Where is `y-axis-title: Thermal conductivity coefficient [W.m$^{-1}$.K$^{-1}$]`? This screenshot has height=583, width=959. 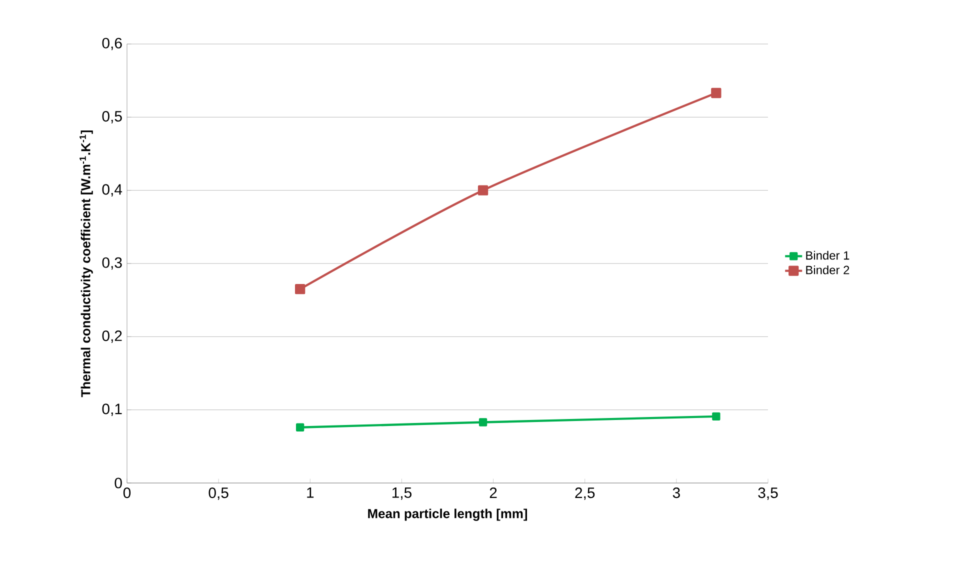
y-axis-title: Thermal conductivity coefficient [W.m$^{-1}$.K$^{-1}$] is located at coordinates (86, 264).